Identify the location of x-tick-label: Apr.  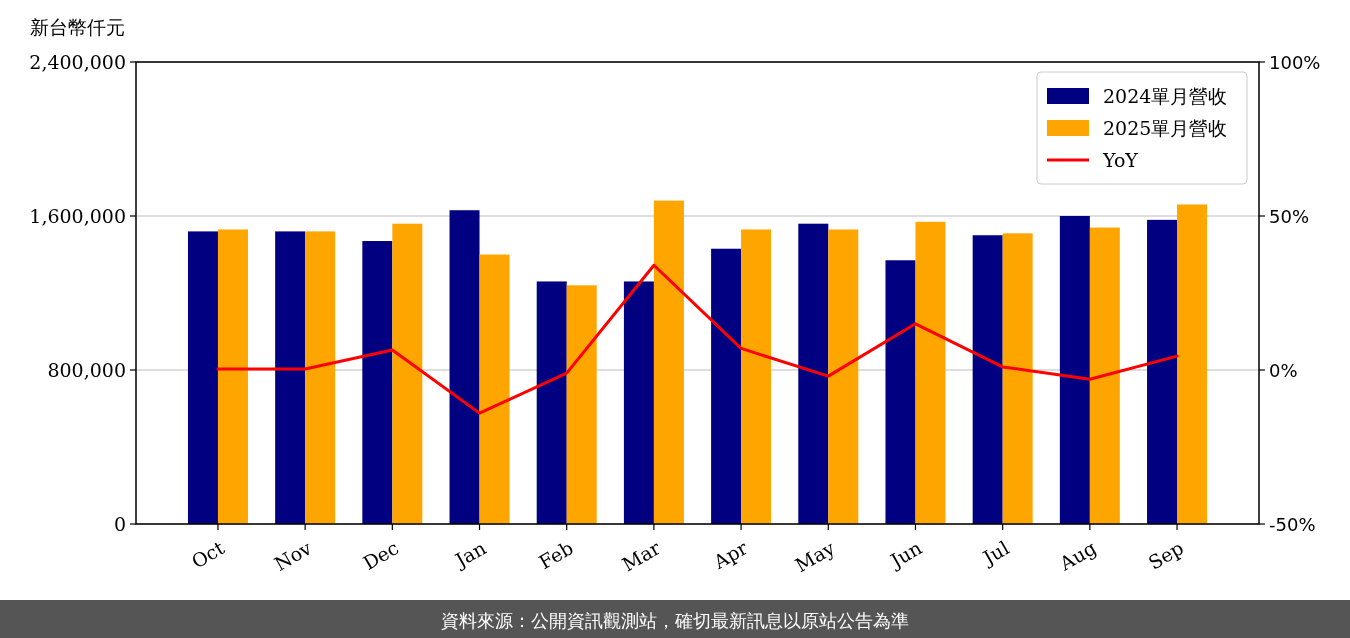
(730, 554).